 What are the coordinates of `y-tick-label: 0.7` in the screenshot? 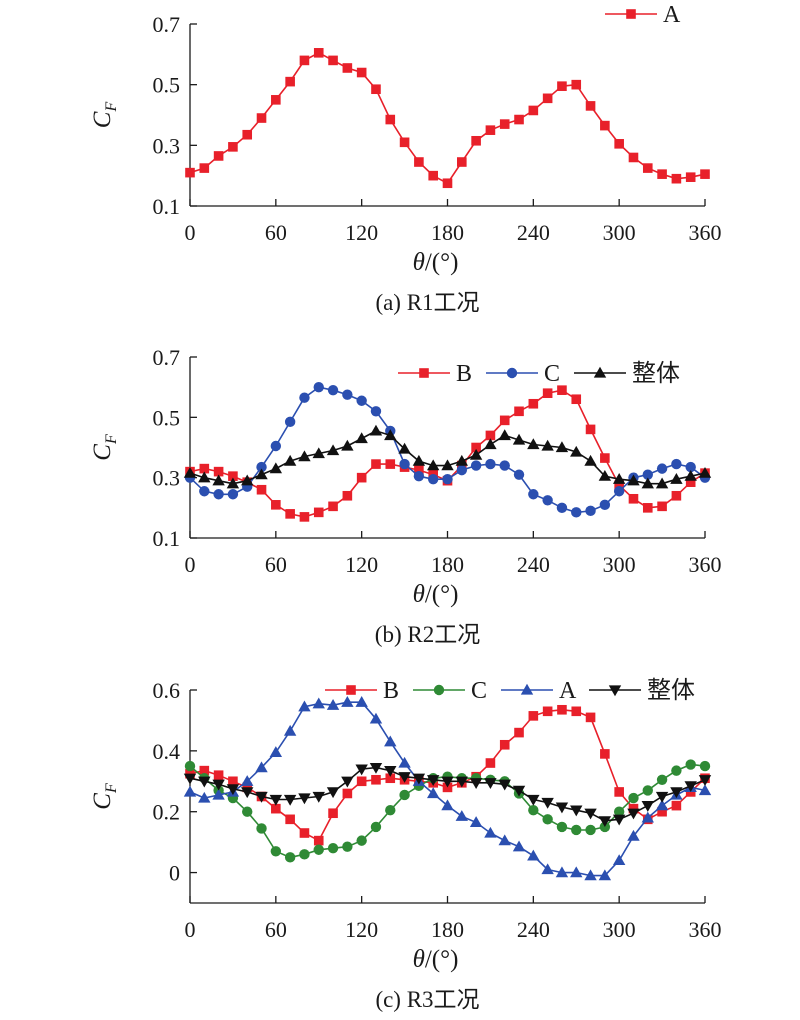 It's located at (167, 357).